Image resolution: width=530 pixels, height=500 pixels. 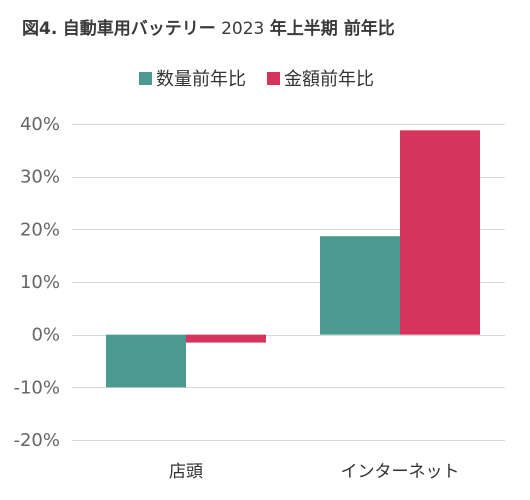 What do you see at coordinates (332, 28) in the screenshot?
I see `title-suffix: 年上半期 前年比` at bounding box center [332, 28].